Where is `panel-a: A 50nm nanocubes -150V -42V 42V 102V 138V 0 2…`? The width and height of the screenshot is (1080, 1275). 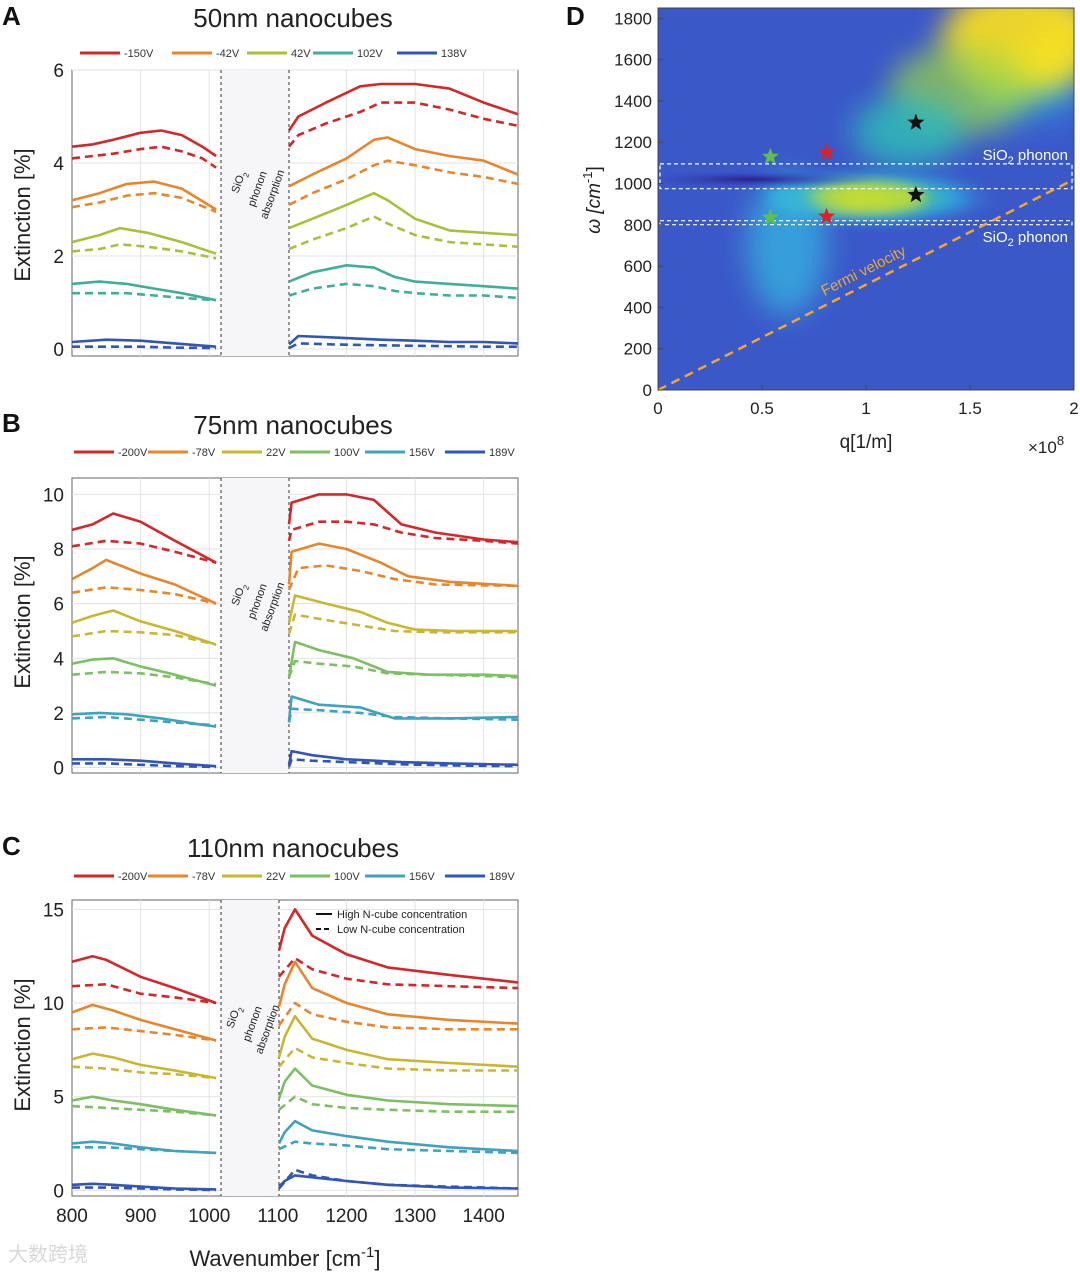 panel-a: A 50nm nanocubes -150V -42V 42V 102V 138V 0 2… is located at coordinates (260, 181).